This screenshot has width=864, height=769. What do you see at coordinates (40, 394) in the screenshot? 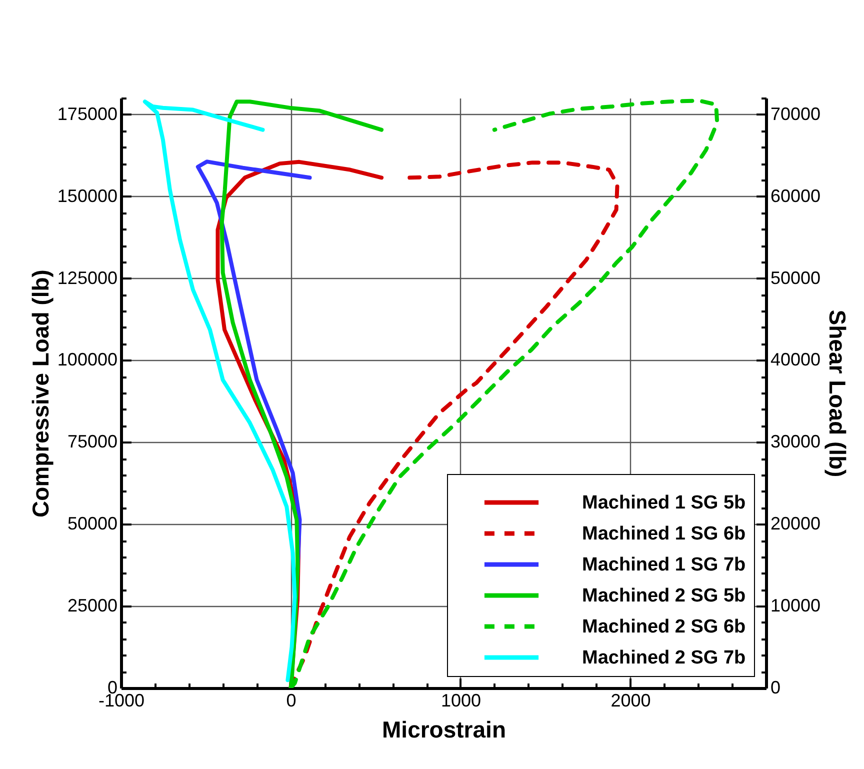
I see `y-axis-title: Compressive Load (lb)` at bounding box center [40, 394].